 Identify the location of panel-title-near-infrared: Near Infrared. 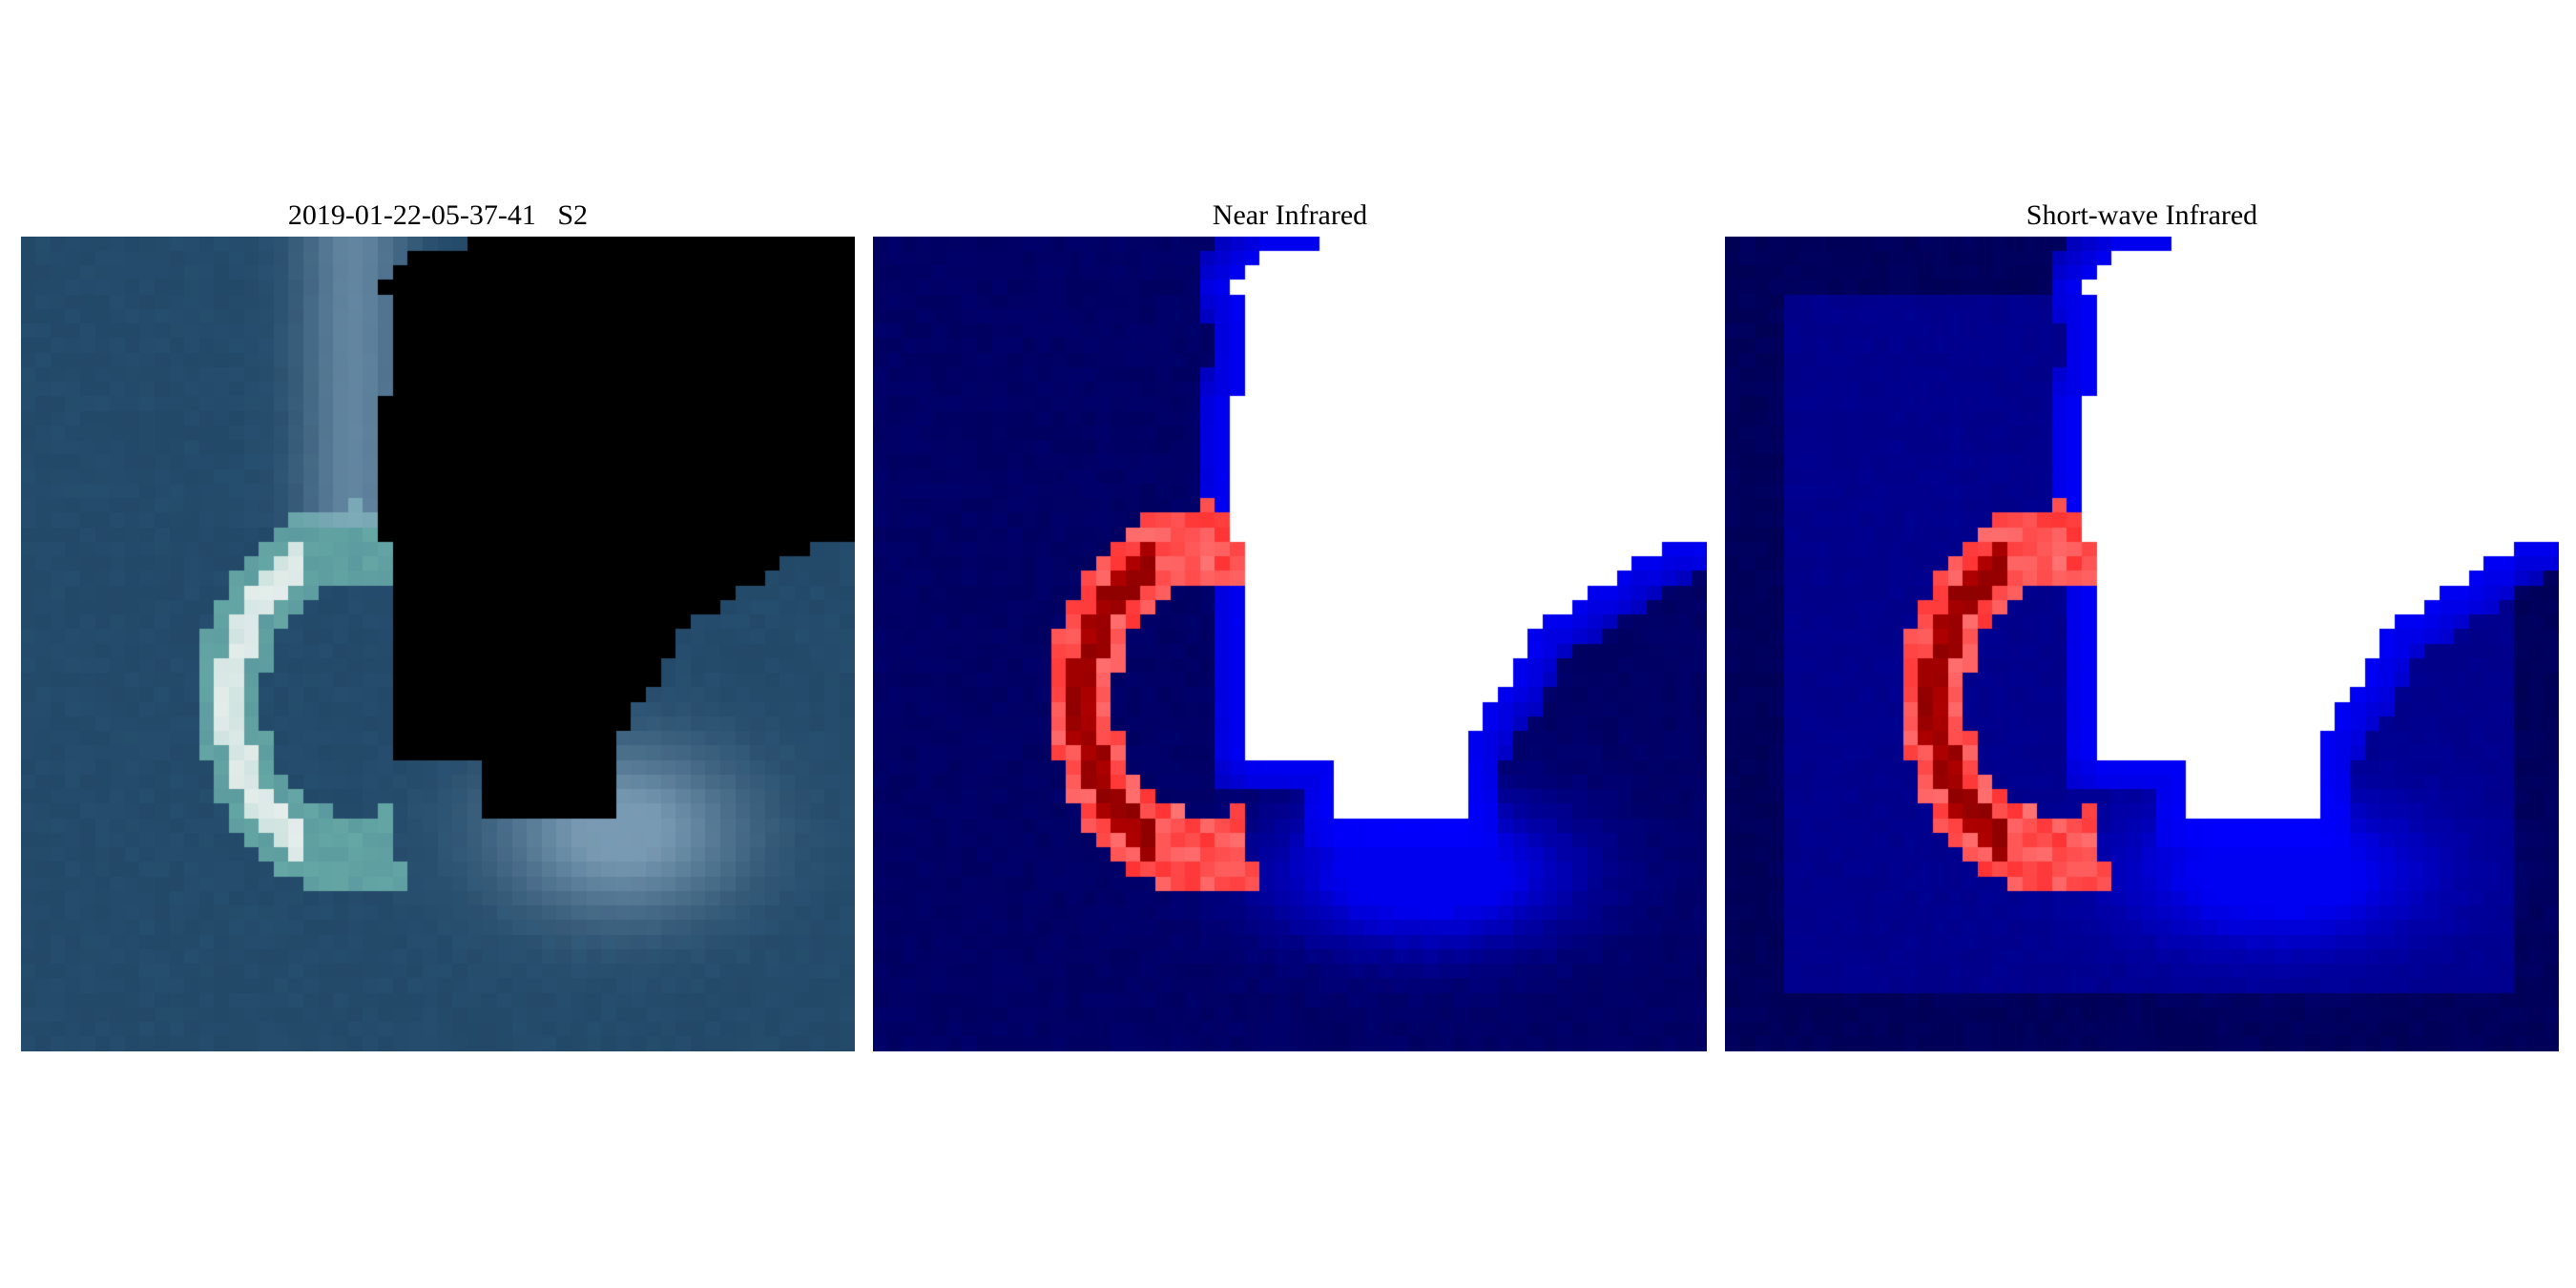
(1290, 216).